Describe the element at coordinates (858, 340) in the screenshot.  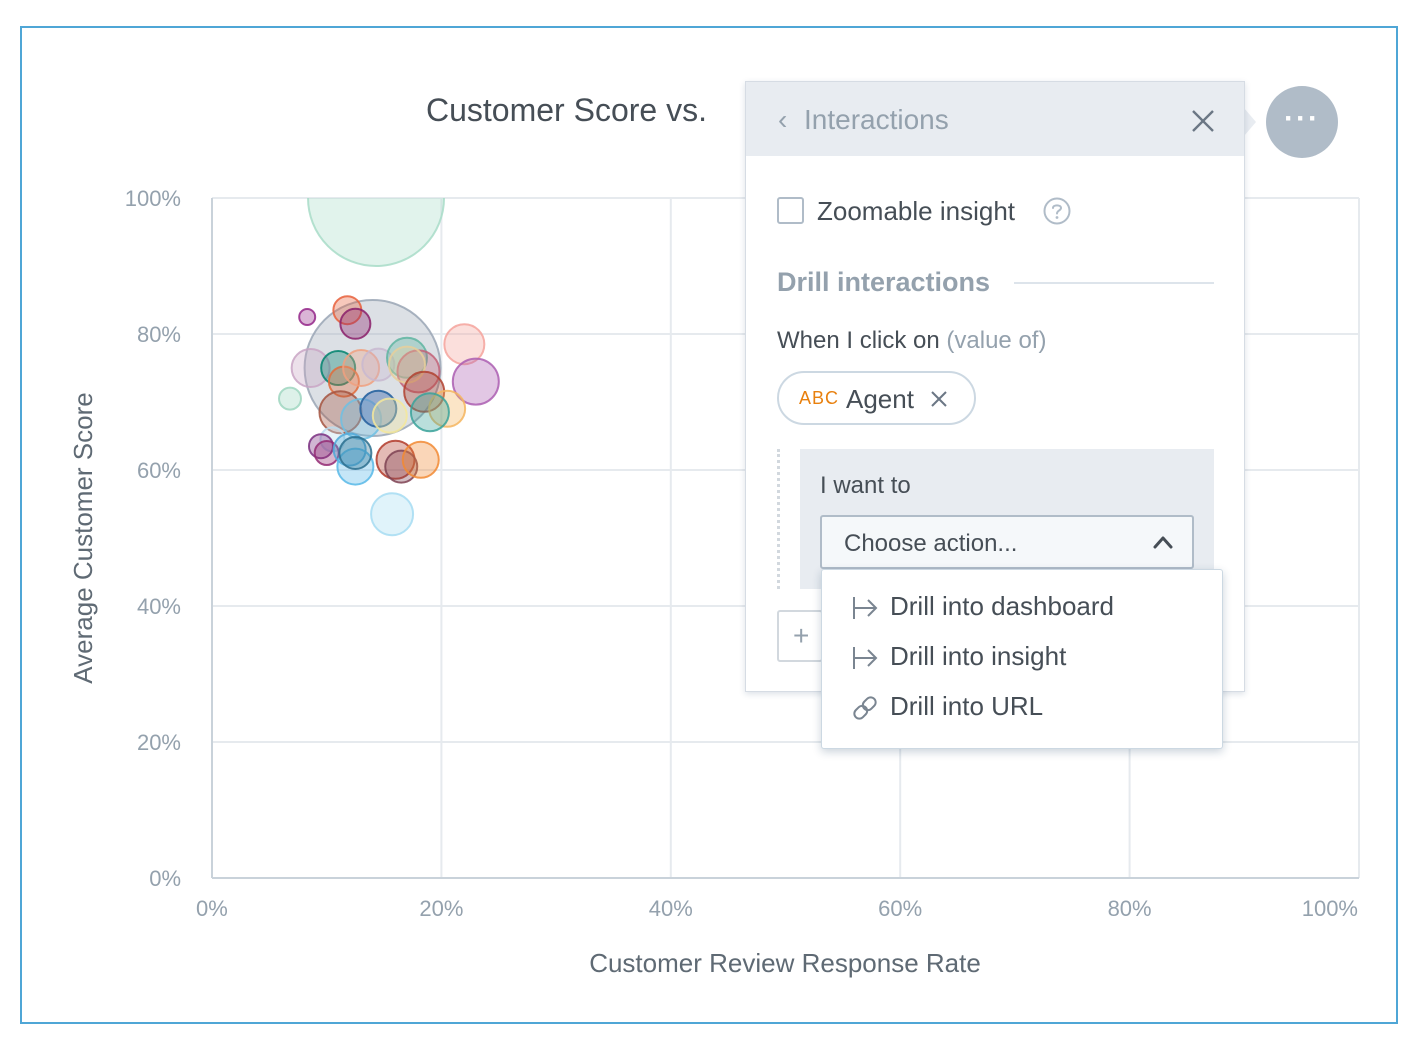
I see `when-click-text: When I click on` at that location.